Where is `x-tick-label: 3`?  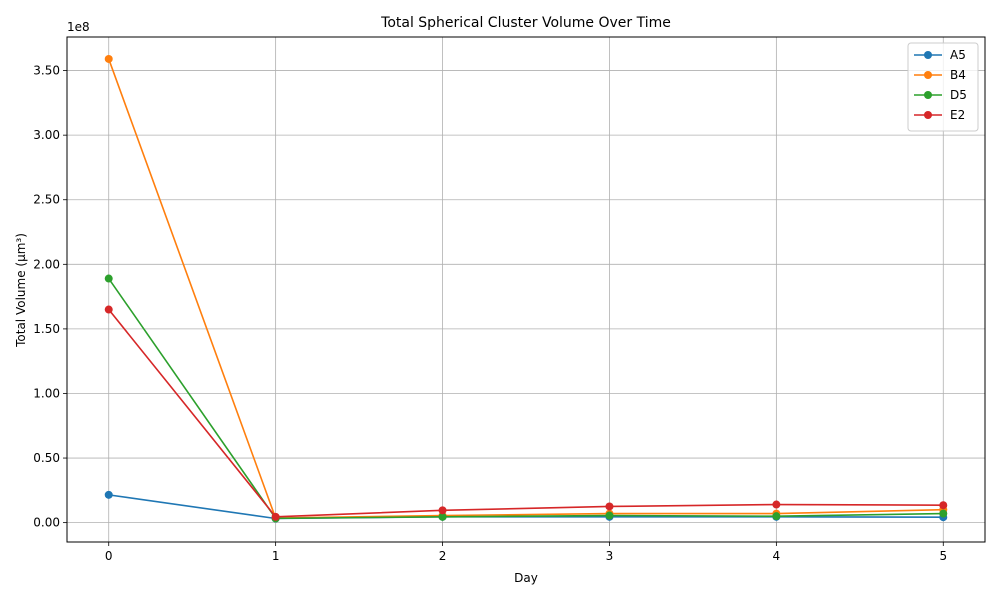
x-tick-label: 3 is located at coordinates (610, 556).